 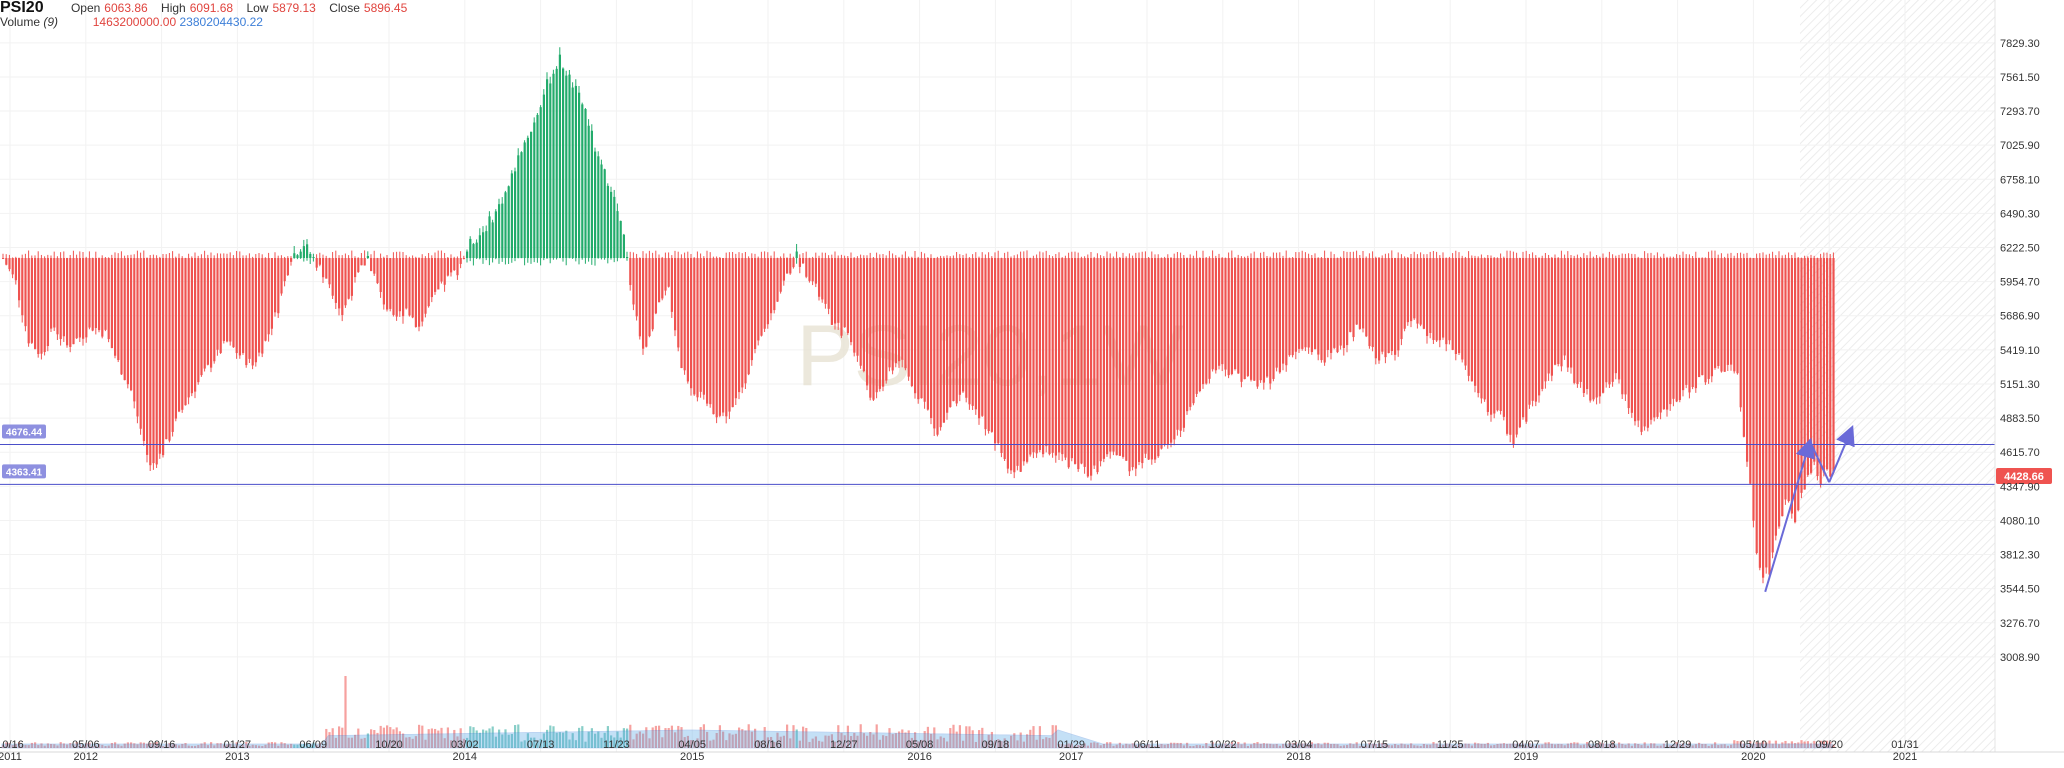 I want to click on horizontal-lines: 4676.44 4363.41 4428.66, so click(x=1026, y=454).